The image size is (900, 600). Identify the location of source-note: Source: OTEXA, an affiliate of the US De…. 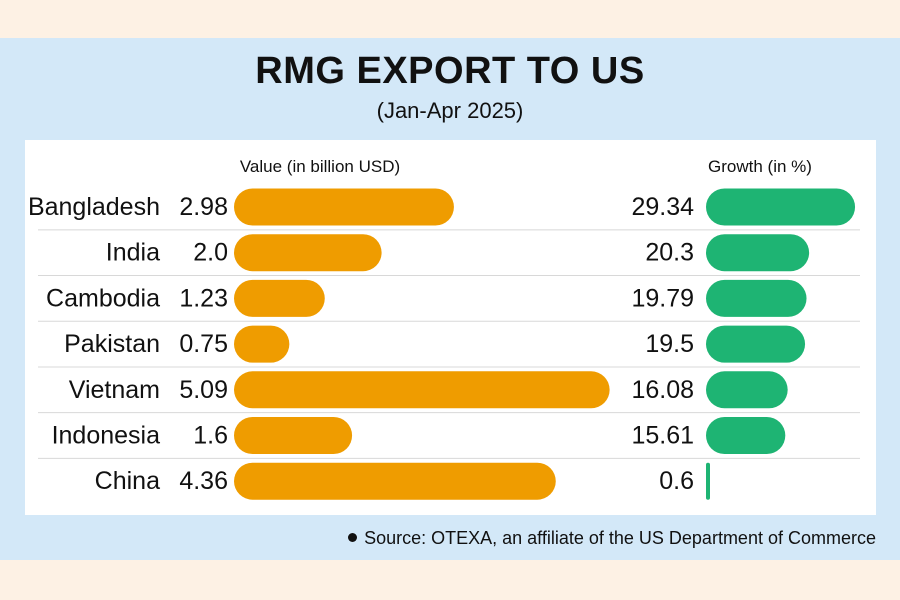
(612, 538).